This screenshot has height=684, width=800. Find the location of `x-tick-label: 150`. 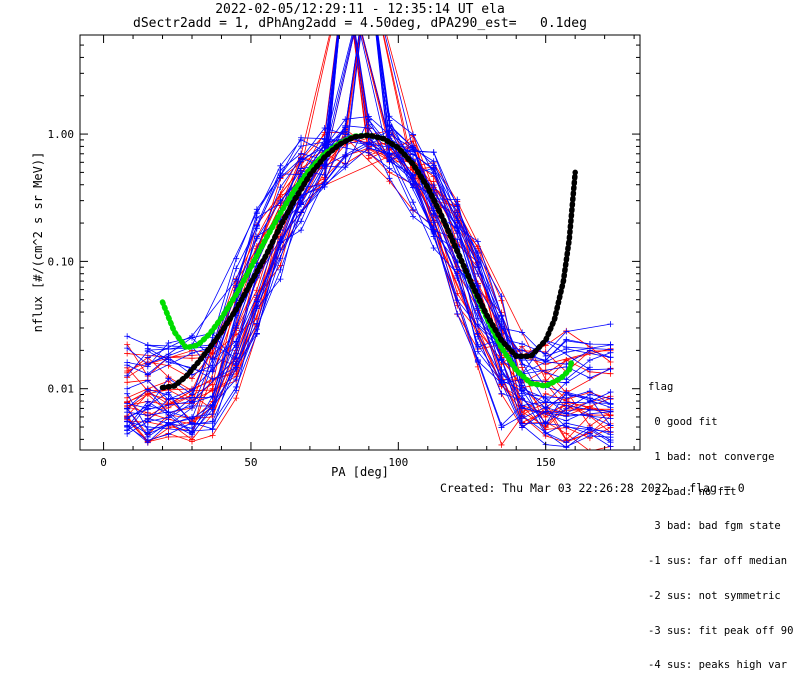

x-tick-label: 150 is located at coordinates (546, 462).